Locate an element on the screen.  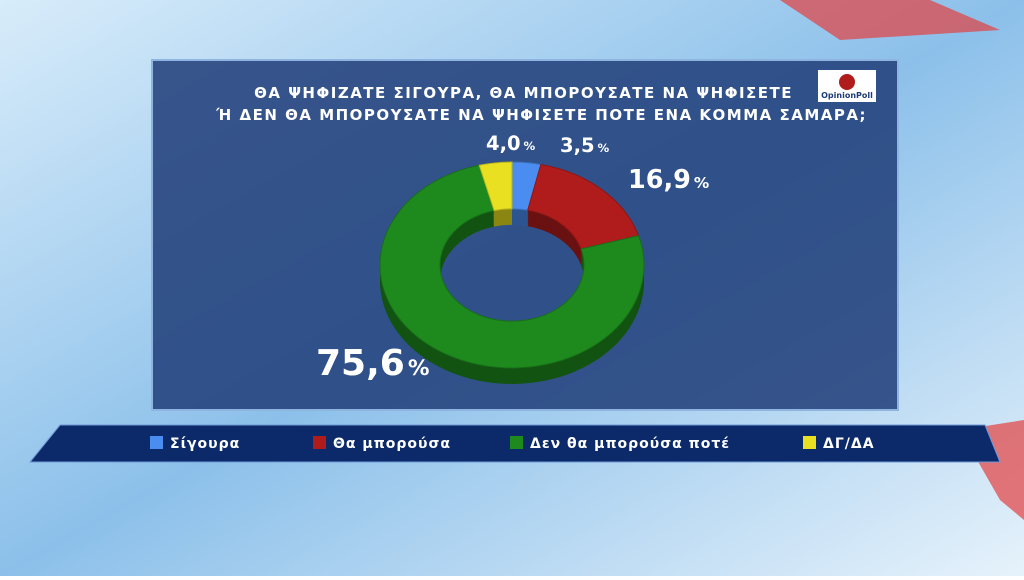
logo: OpinionPoll is located at coordinates (847, 95).